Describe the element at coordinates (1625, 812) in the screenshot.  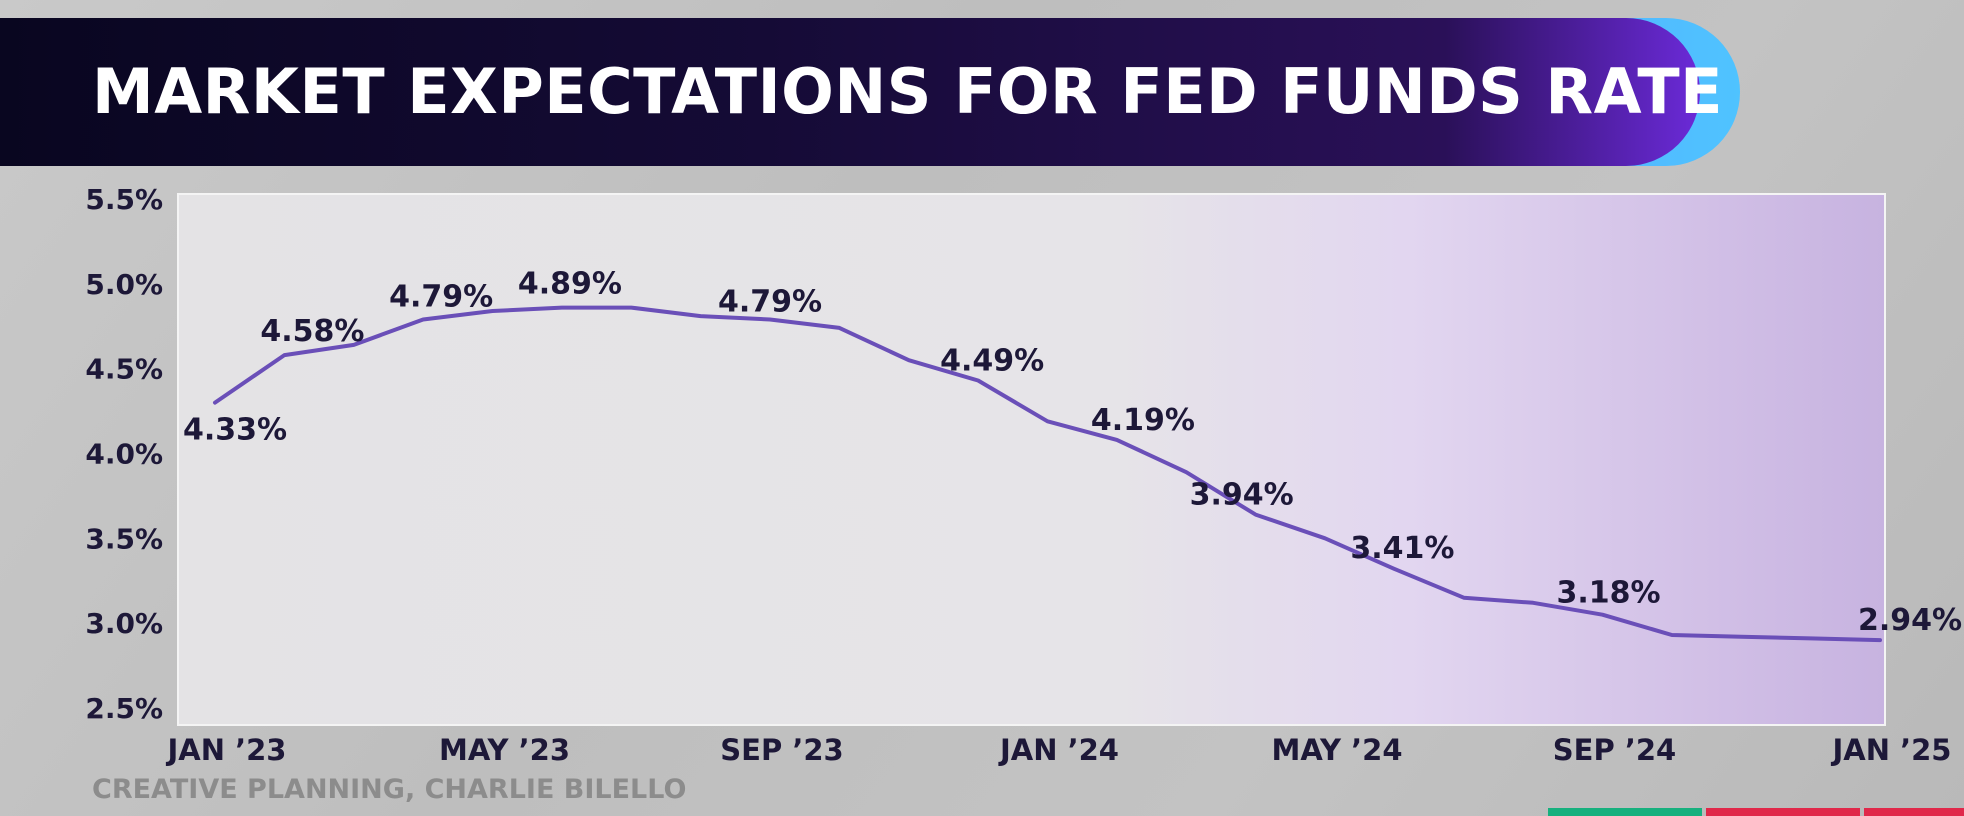
I see `stripe-green` at that location.